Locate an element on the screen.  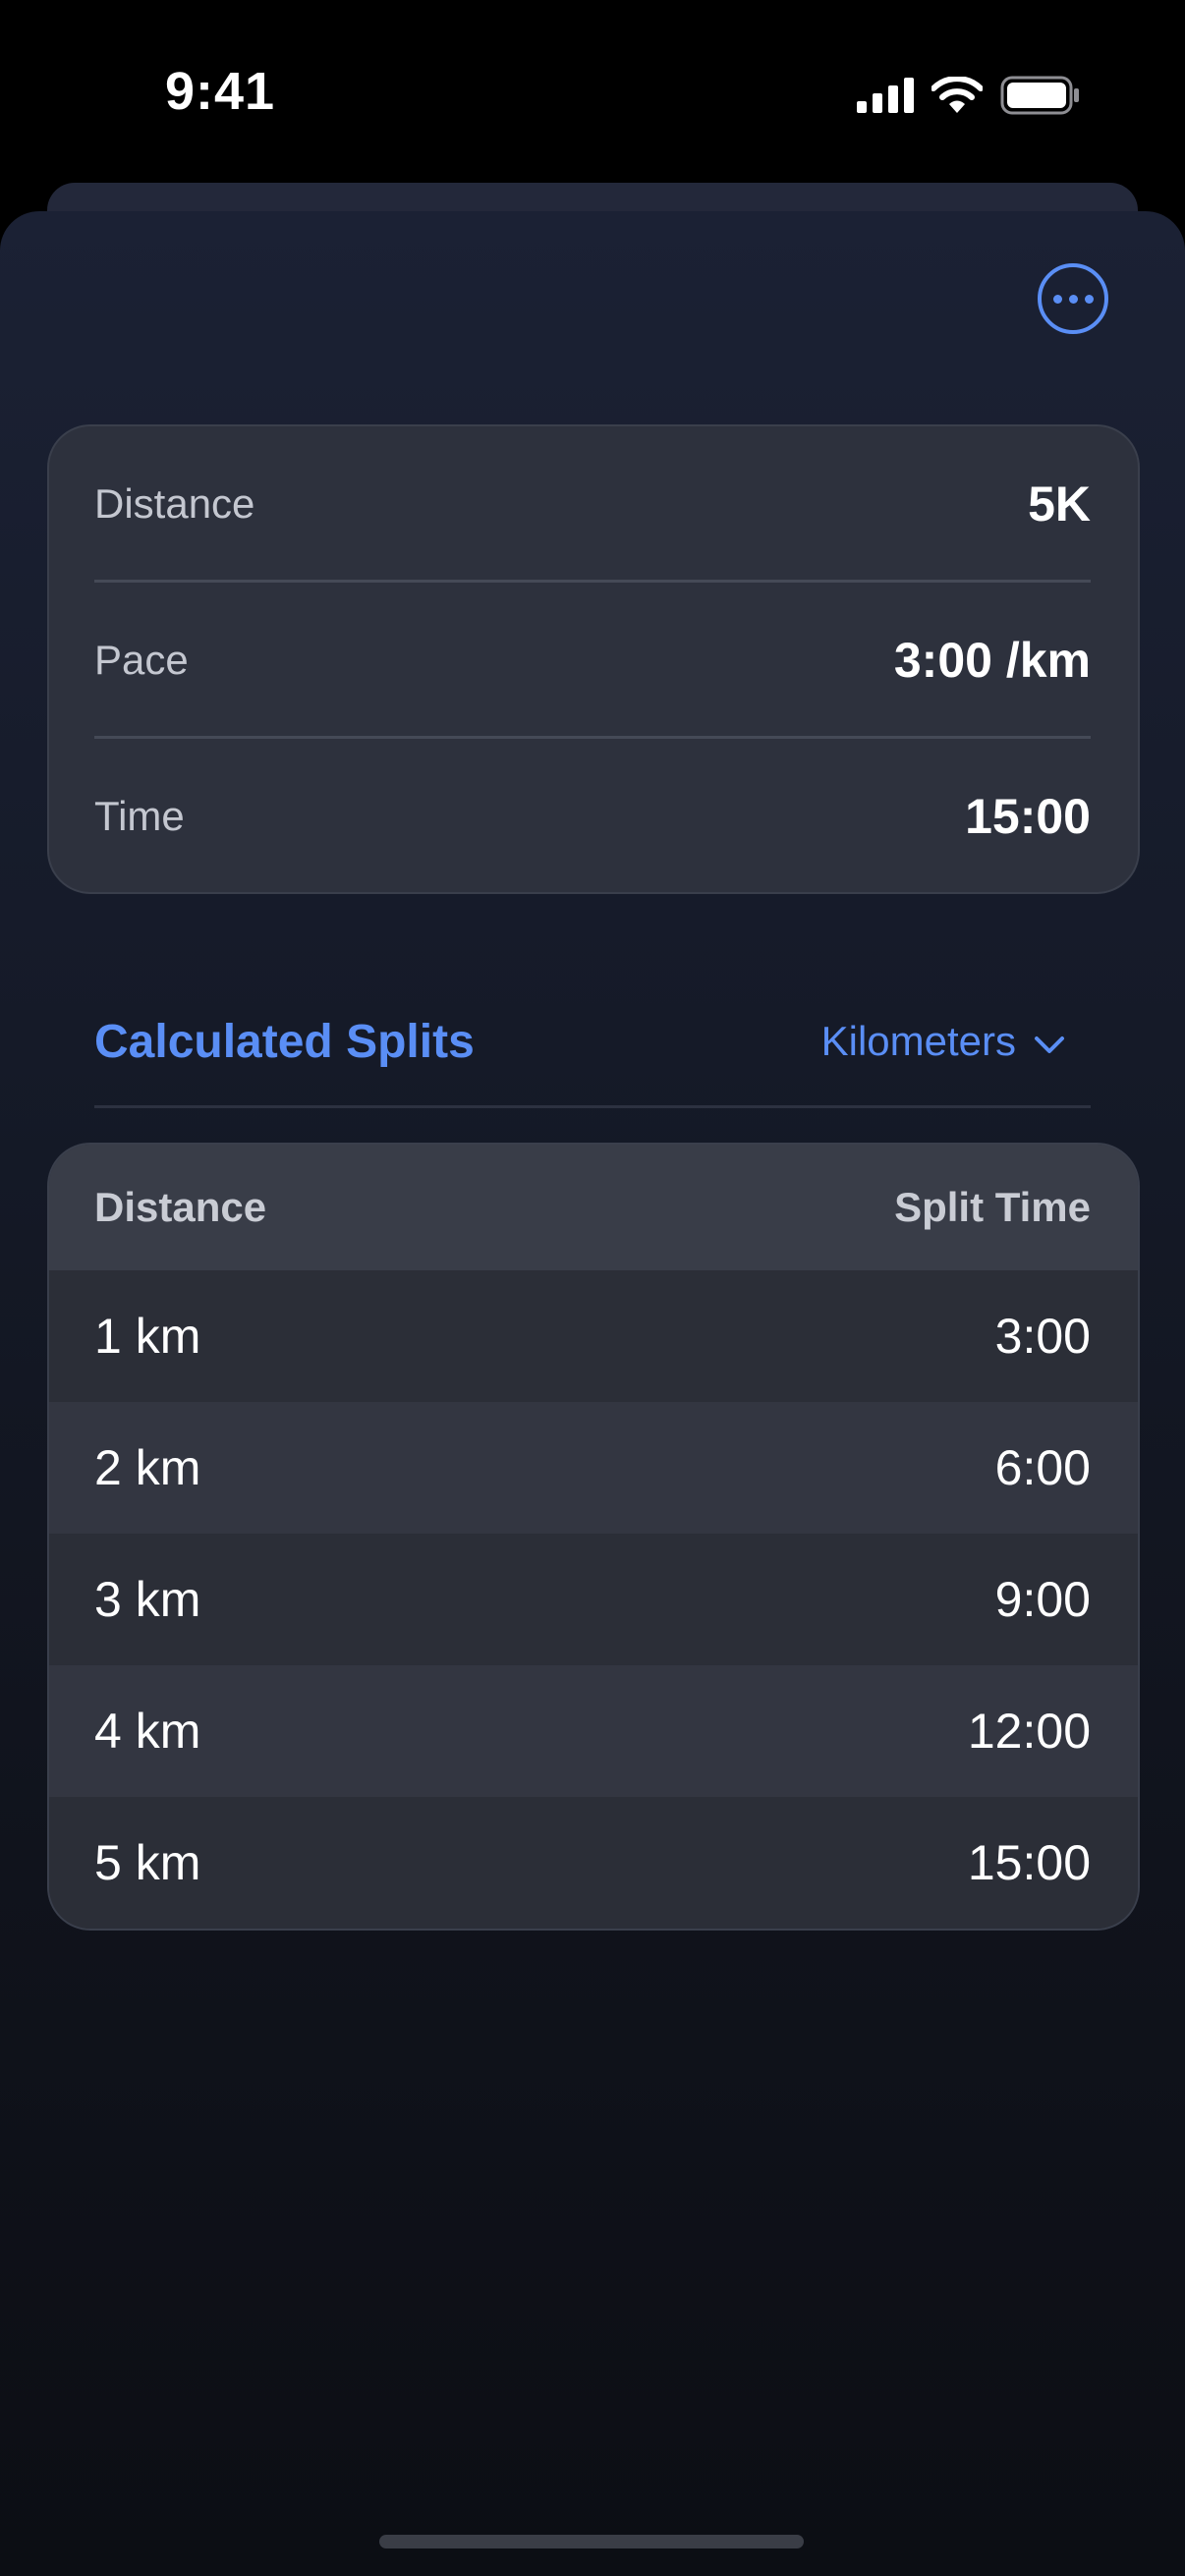
time-label: Time is located at coordinates (139, 816).